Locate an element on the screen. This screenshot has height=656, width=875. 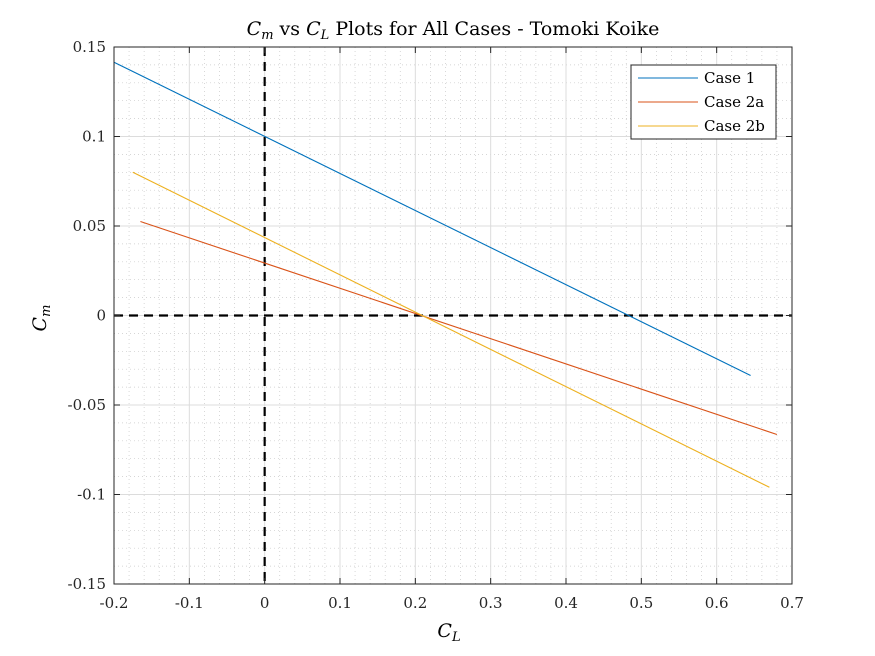
y-tick-label: 0.1 is located at coordinates (94, 137).